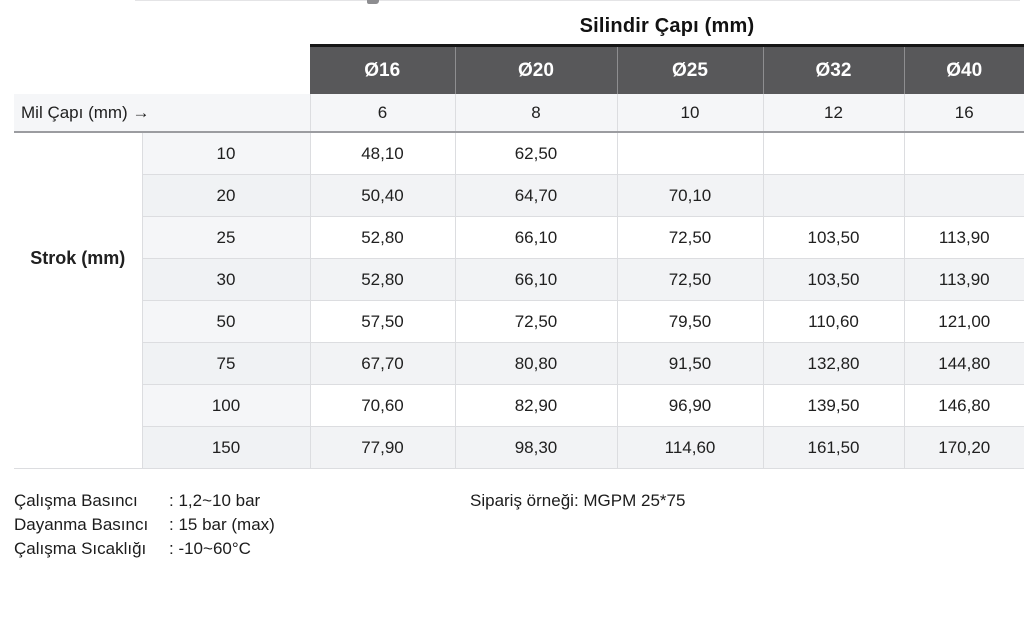  I want to click on spec-value: : -10~60°C, so click(210, 548).